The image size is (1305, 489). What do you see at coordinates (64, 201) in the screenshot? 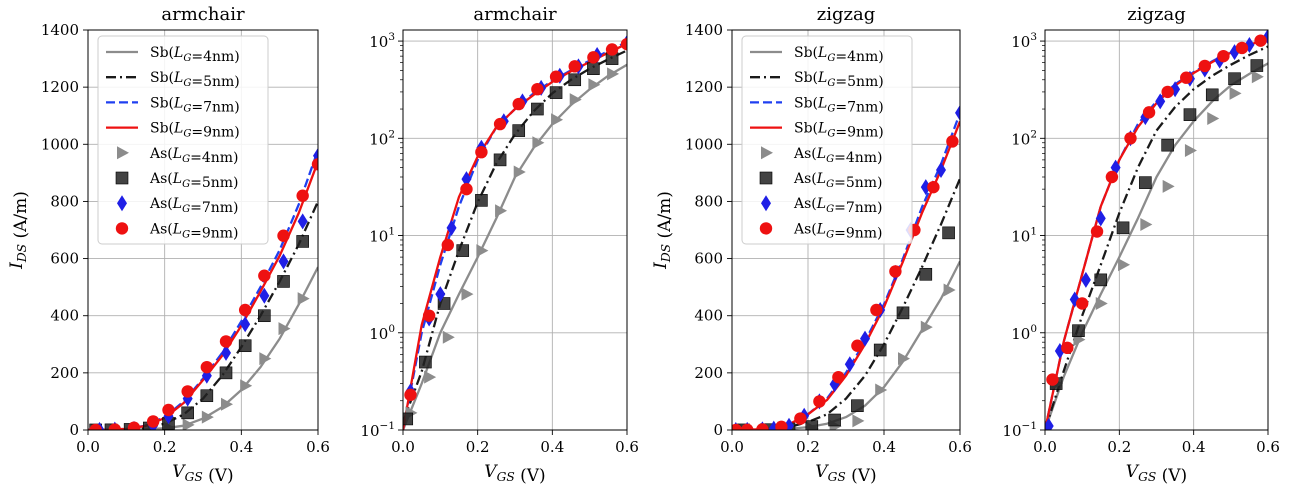
I see `y-tick-label: 800` at bounding box center [64, 201].